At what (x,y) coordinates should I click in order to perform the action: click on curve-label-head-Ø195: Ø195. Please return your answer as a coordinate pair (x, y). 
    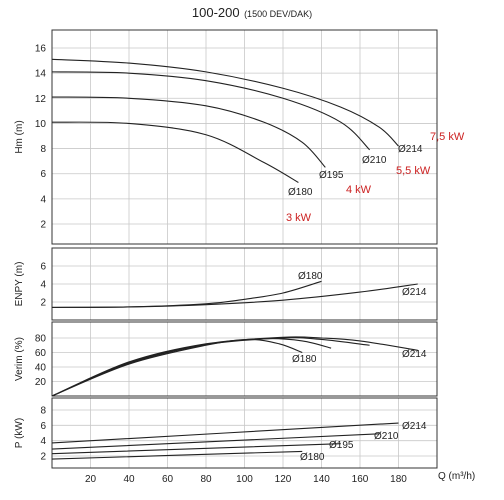
    Looking at the image, I should click on (331, 175).